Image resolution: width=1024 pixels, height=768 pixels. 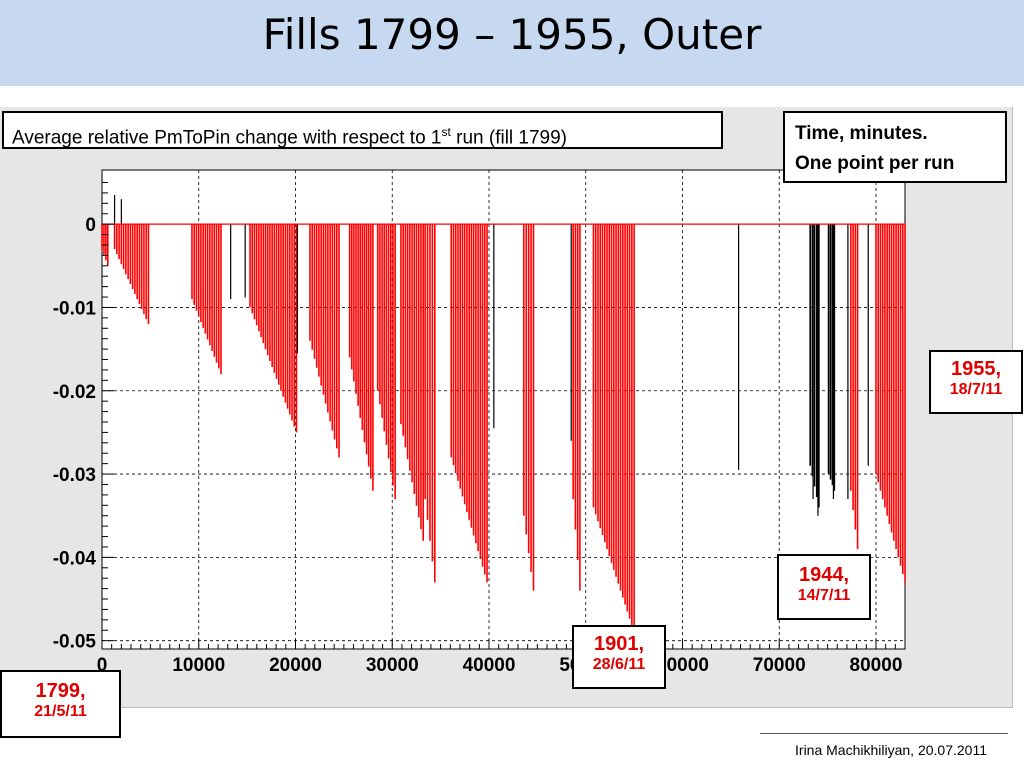 What do you see at coordinates (60, 691) in the screenshot?
I see `callout-fill-number: 1799,` at bounding box center [60, 691].